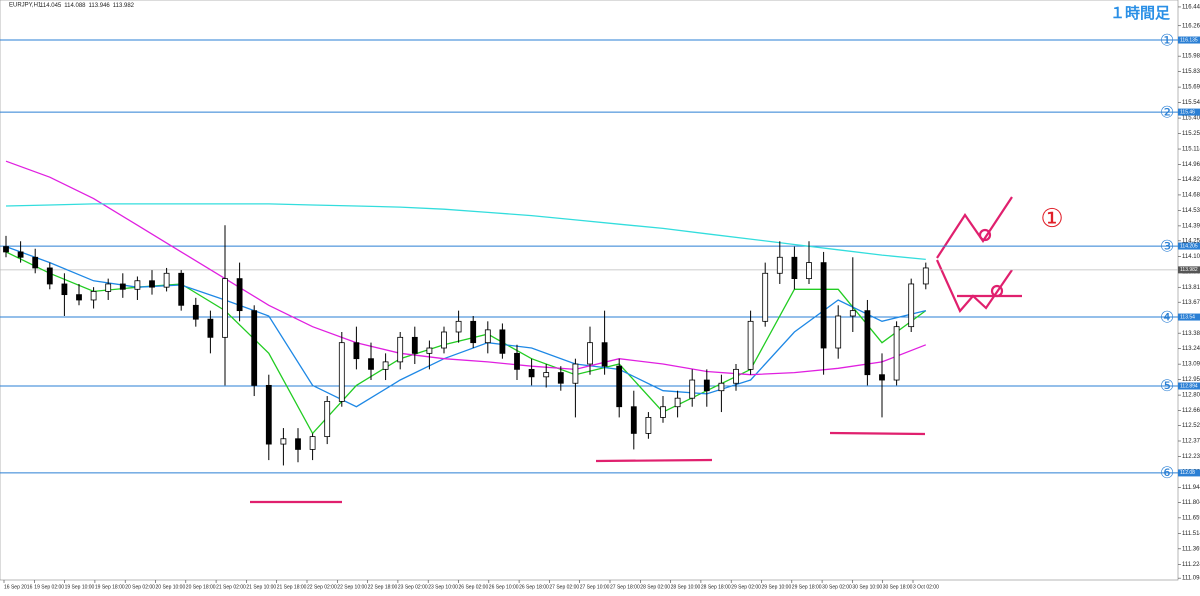 The height and width of the screenshot is (596, 1200). I want to click on y-tick-label: 114.829, so click(1191, 180).